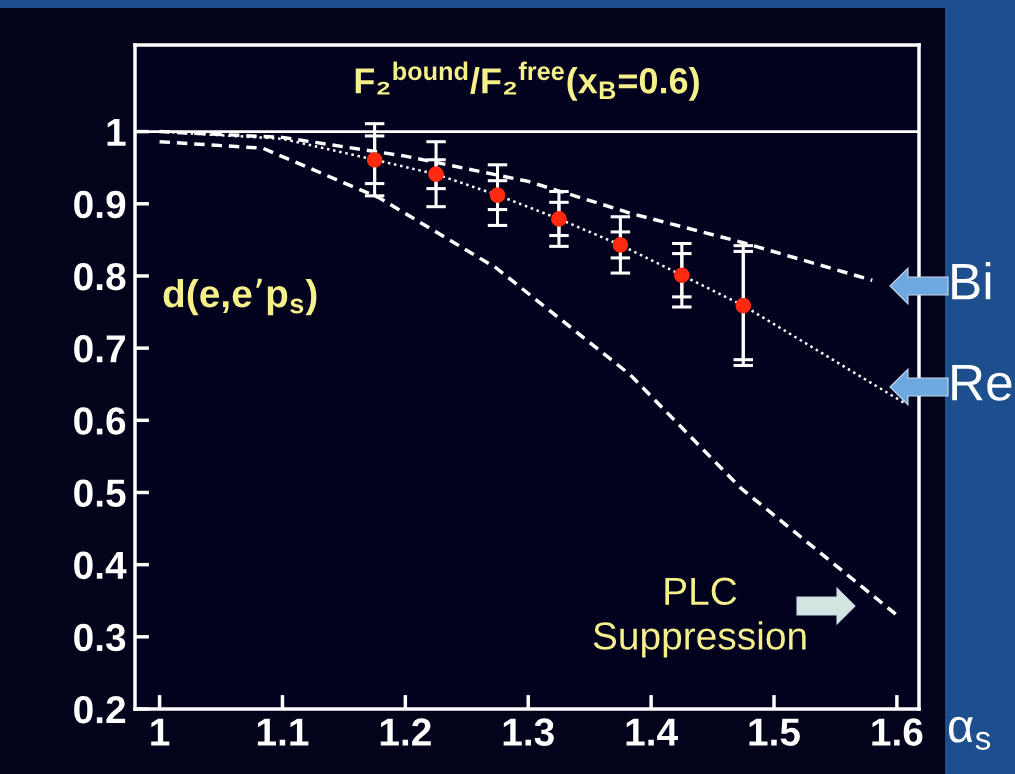  I want to click on text: F₂$^{bound}$/F₂$^{free}$(x$_{B}$=0.6), so click(527, 81).